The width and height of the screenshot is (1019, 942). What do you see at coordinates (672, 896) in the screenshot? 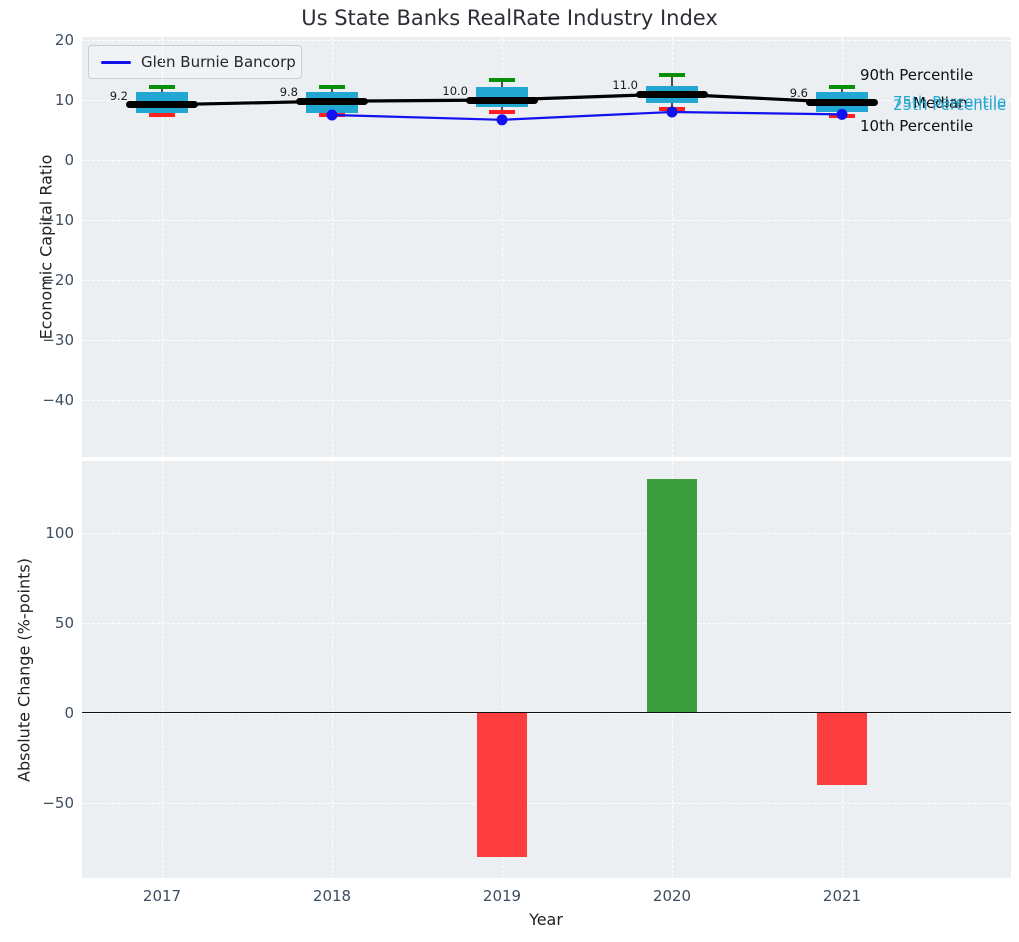
I see `x-tick-label: 2020` at bounding box center [672, 896].